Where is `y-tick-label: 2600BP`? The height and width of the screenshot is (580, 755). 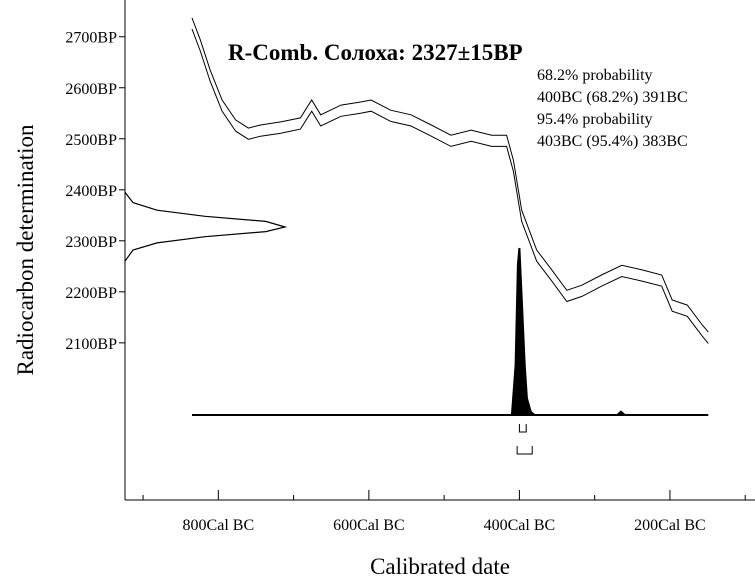
y-tick-label: 2600BP is located at coordinates (91, 89).